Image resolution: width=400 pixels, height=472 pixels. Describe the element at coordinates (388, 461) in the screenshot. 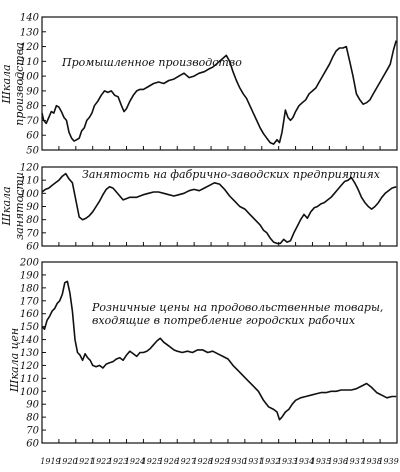

I see `x-tick-label: 1939` at that location.